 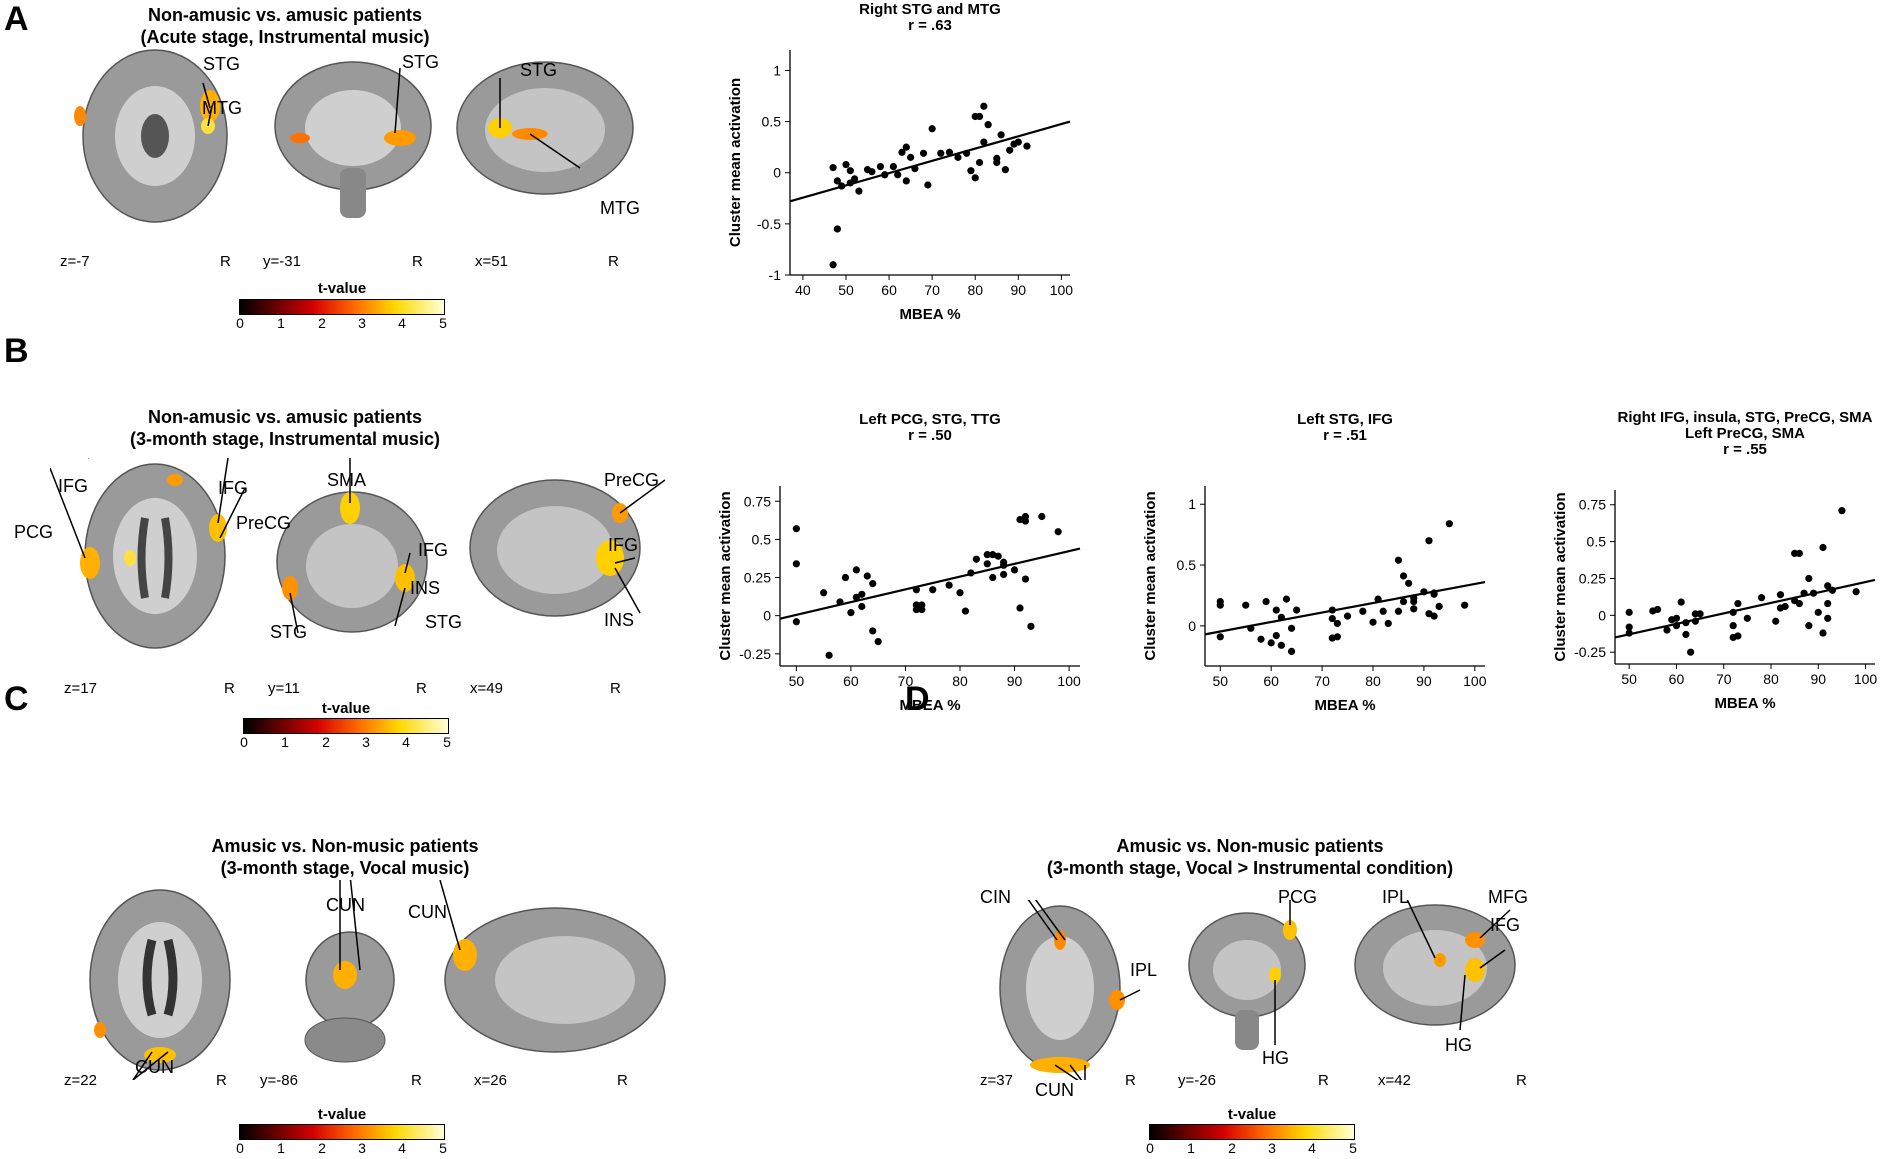 I want to click on slice-coord: y=-31, so click(x=282, y=261).